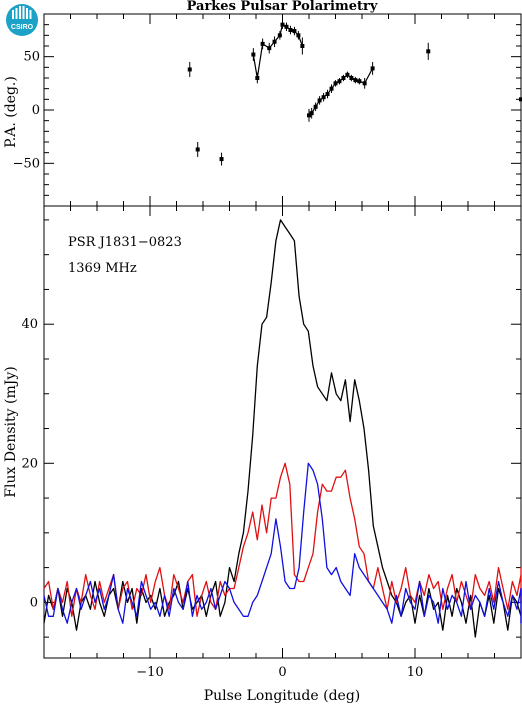  I want to click on csiro-logo-text: CSIRO, so click(22, 27).